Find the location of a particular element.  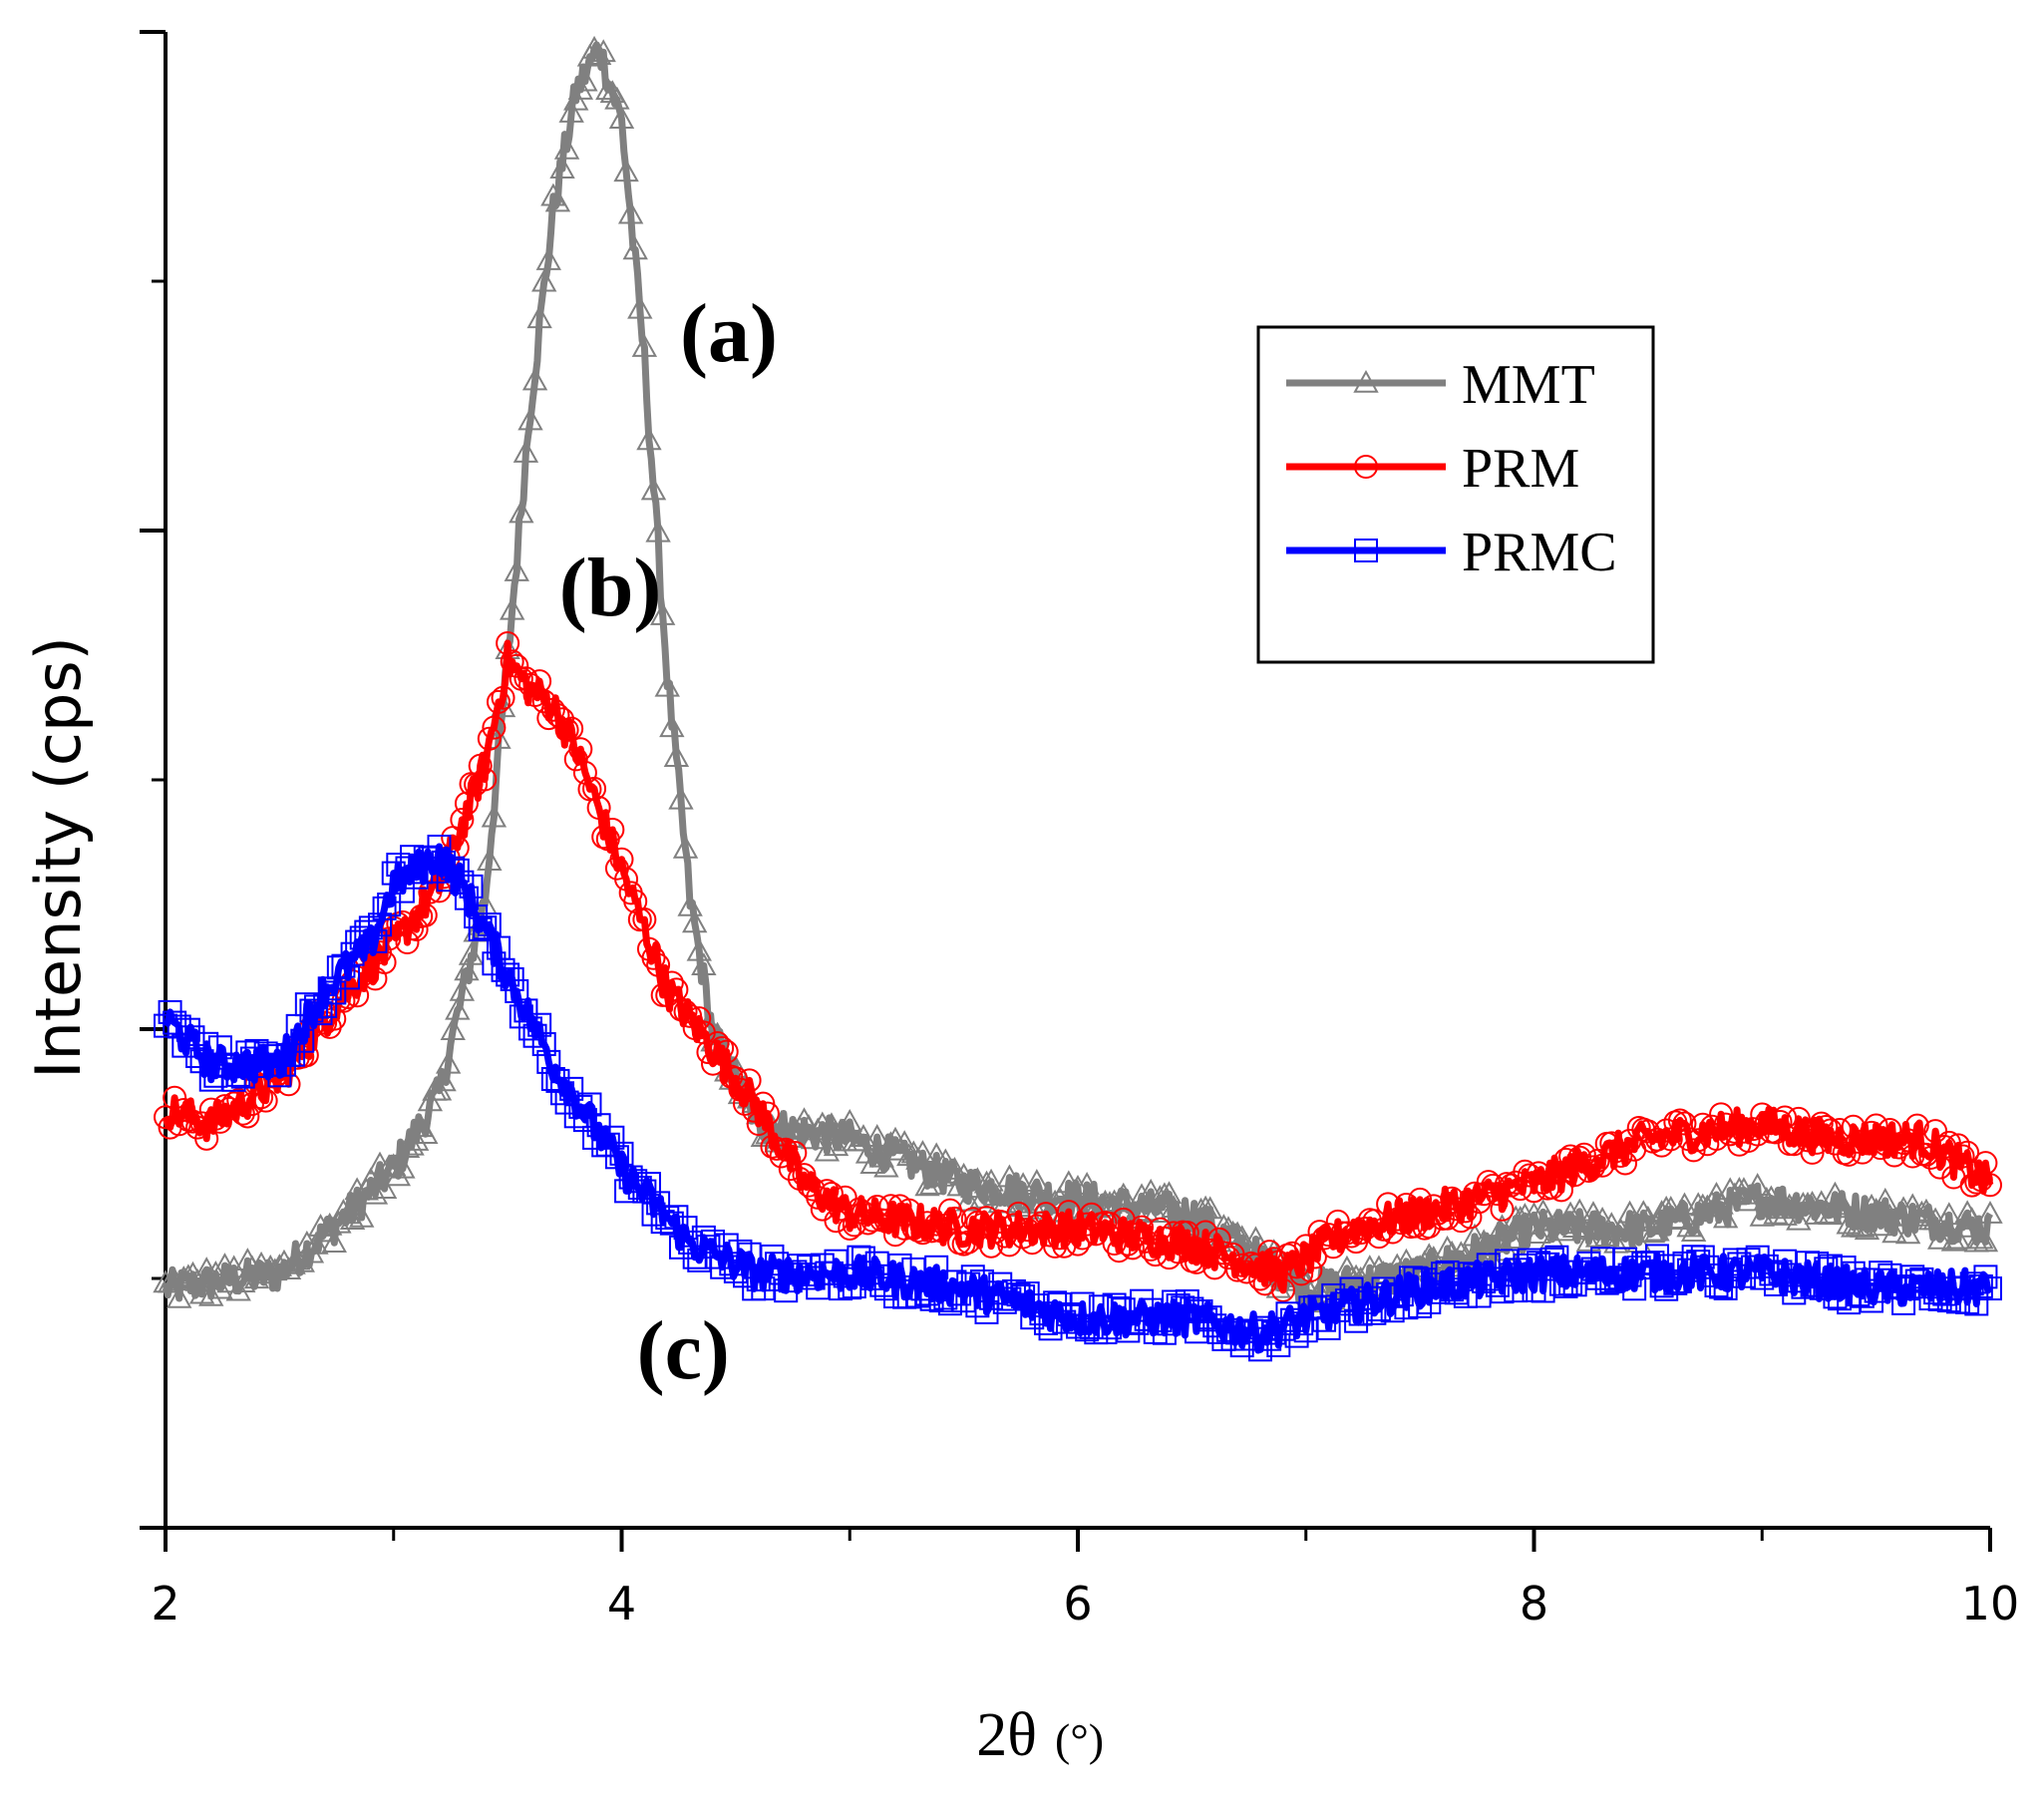

legend: MMT PRM PRMC is located at coordinates (1455, 495).